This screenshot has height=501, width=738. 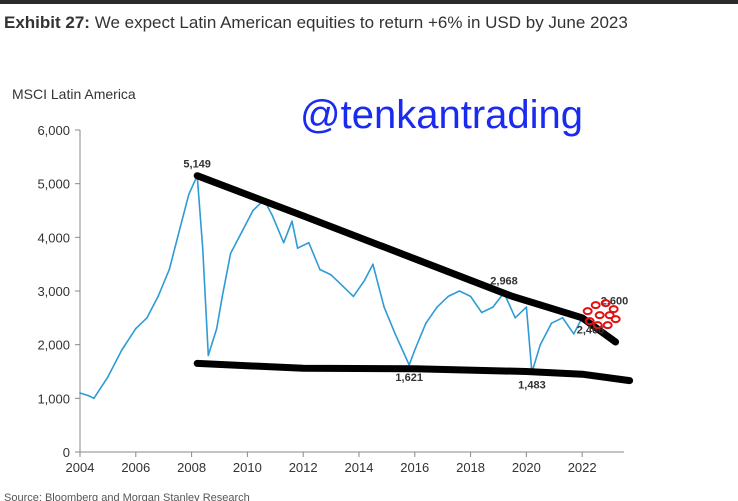 I want to click on x-tick-label: 2022, so click(x=582, y=467).